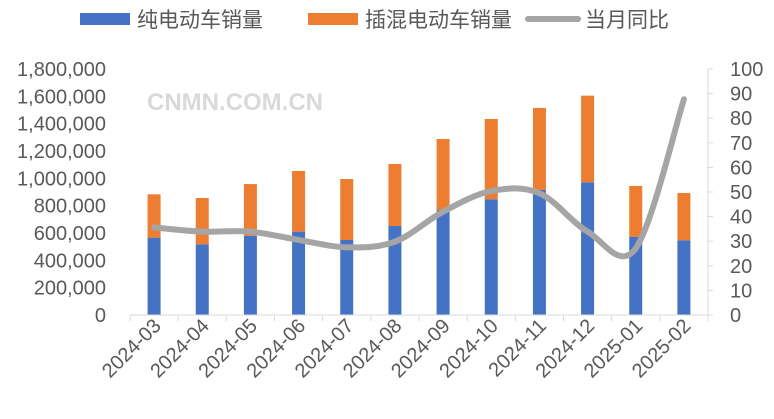 This screenshot has width=774, height=419. What do you see at coordinates (741, 242) in the screenshot?
I see `right-tick-label: 30` at bounding box center [741, 242].